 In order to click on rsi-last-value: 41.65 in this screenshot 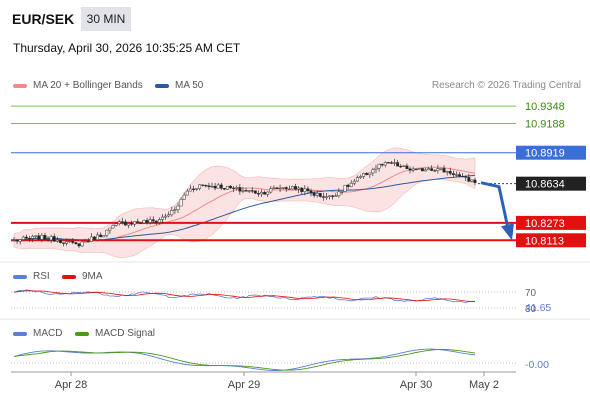, I will do `click(538, 308)`.